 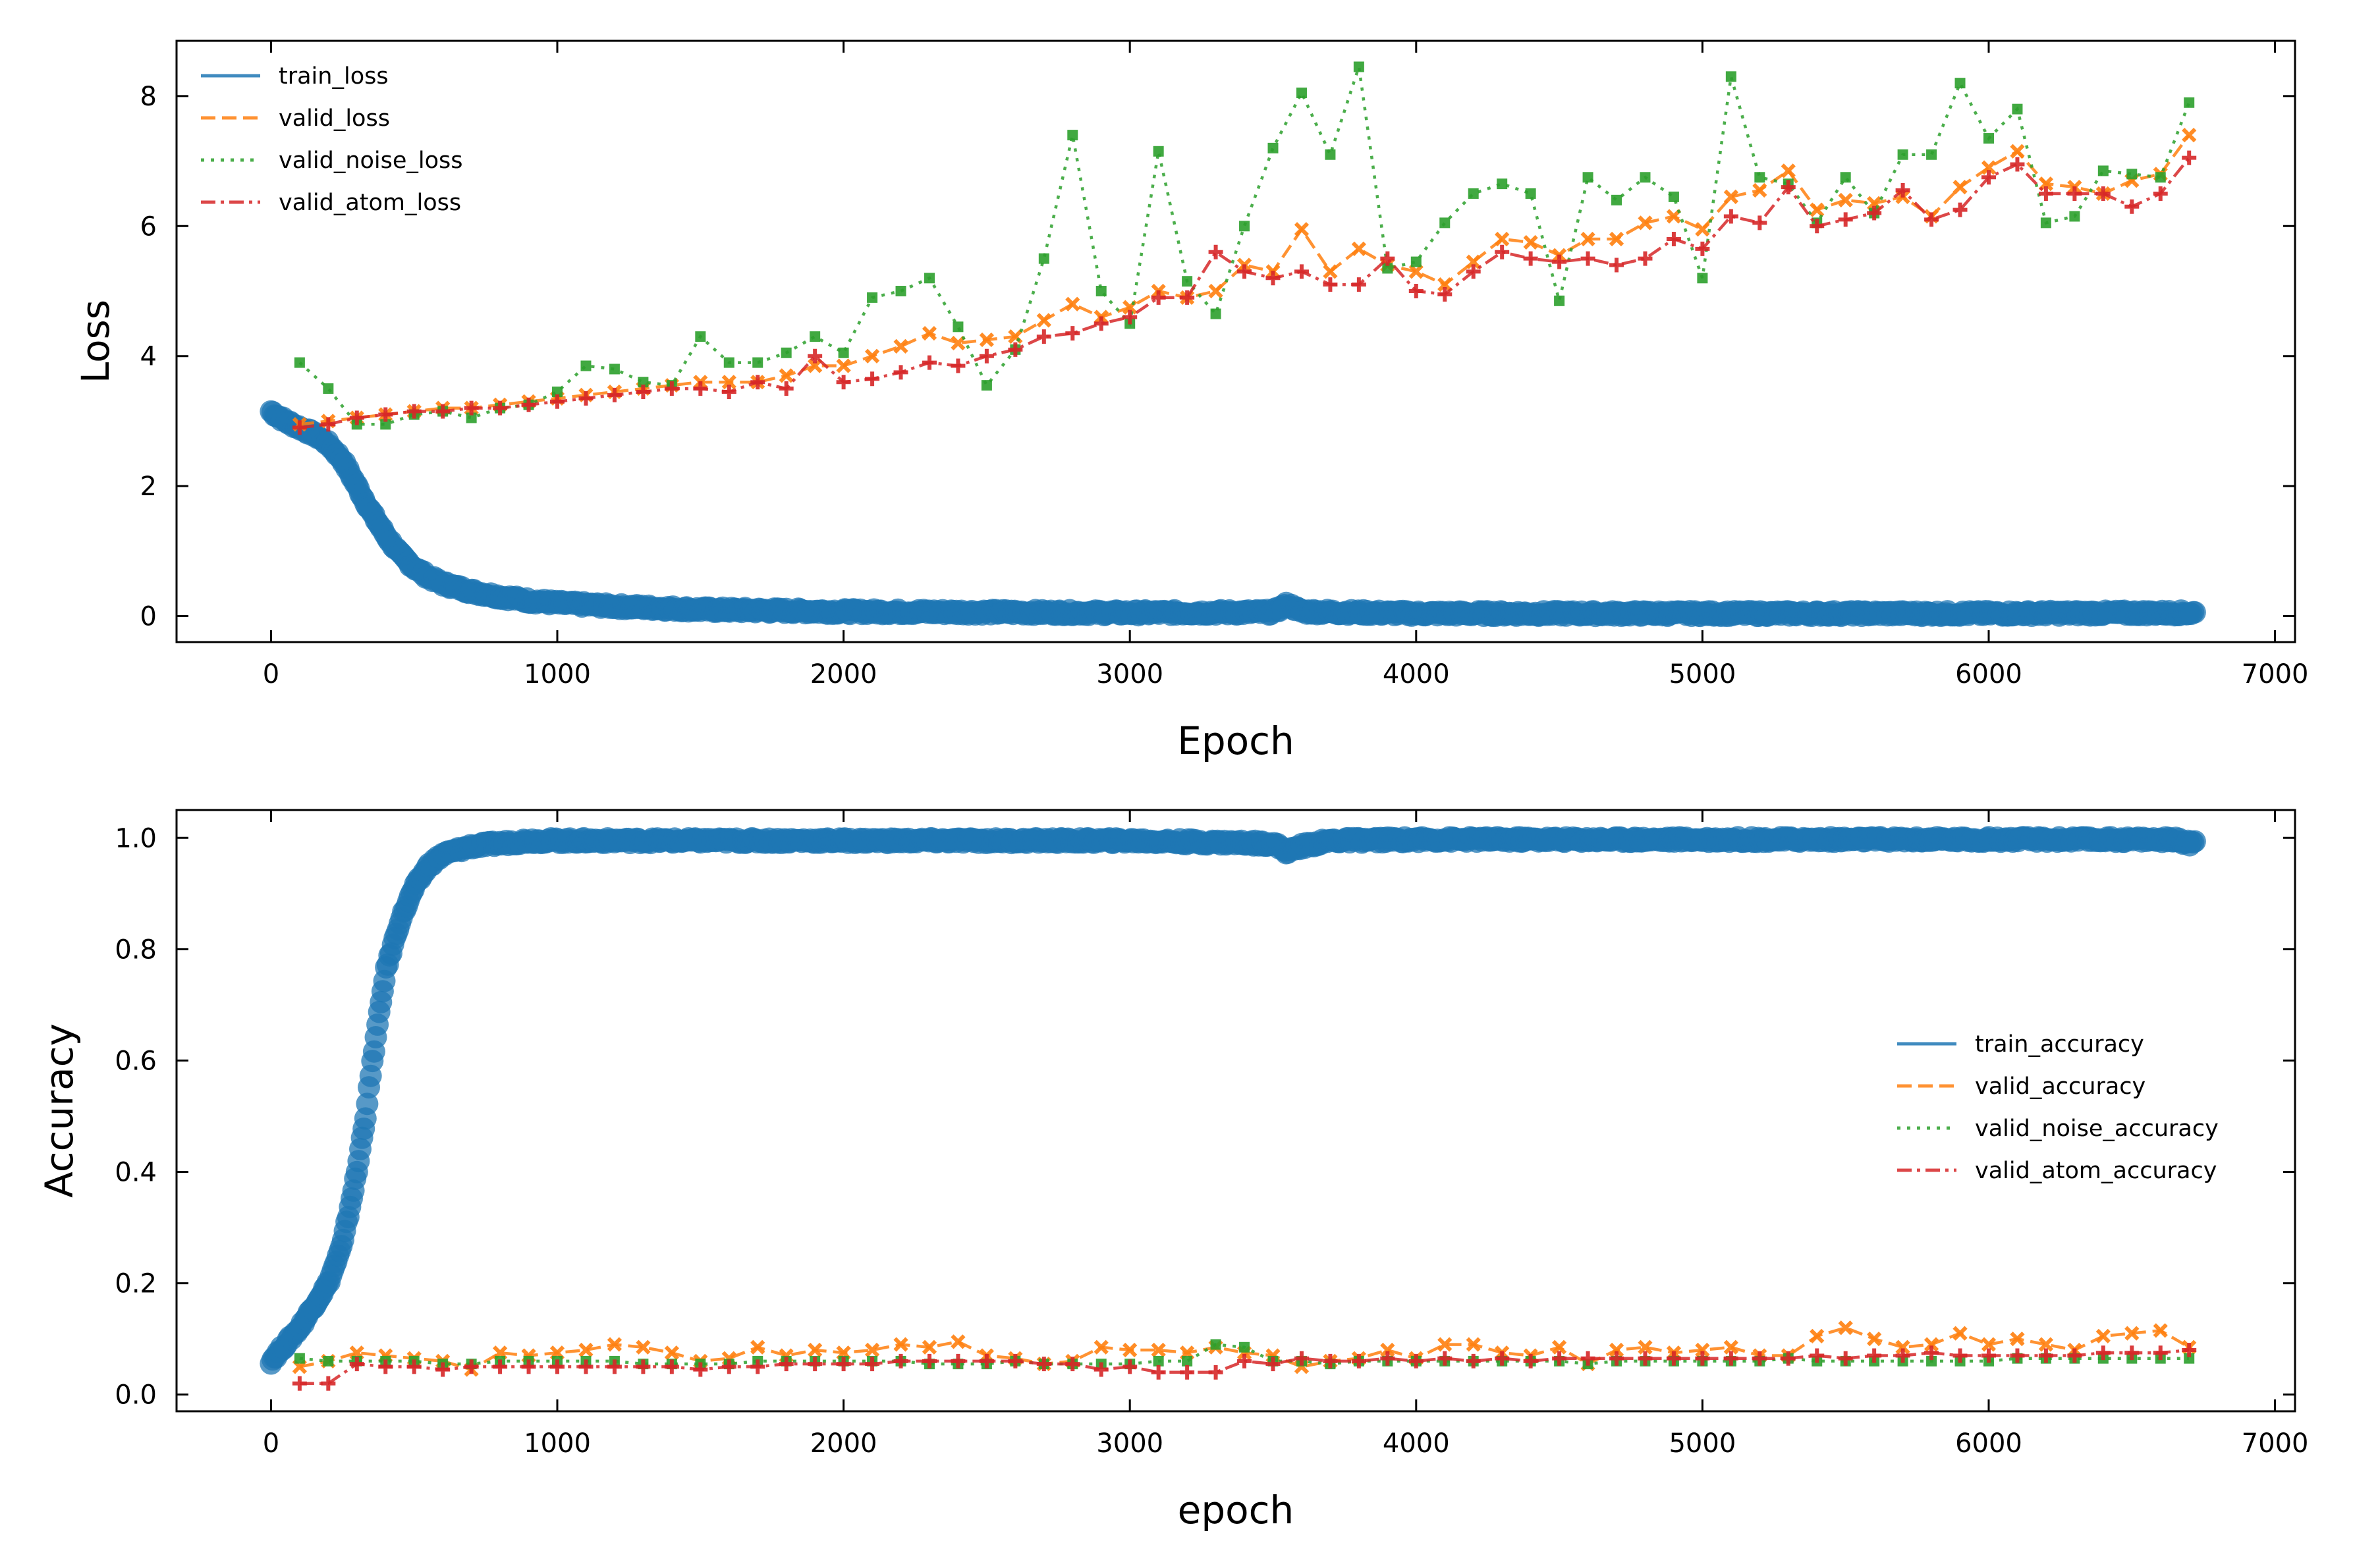 What do you see at coordinates (136, 1172) in the screenshot?
I see `y-tick-label: 0.4` at bounding box center [136, 1172].